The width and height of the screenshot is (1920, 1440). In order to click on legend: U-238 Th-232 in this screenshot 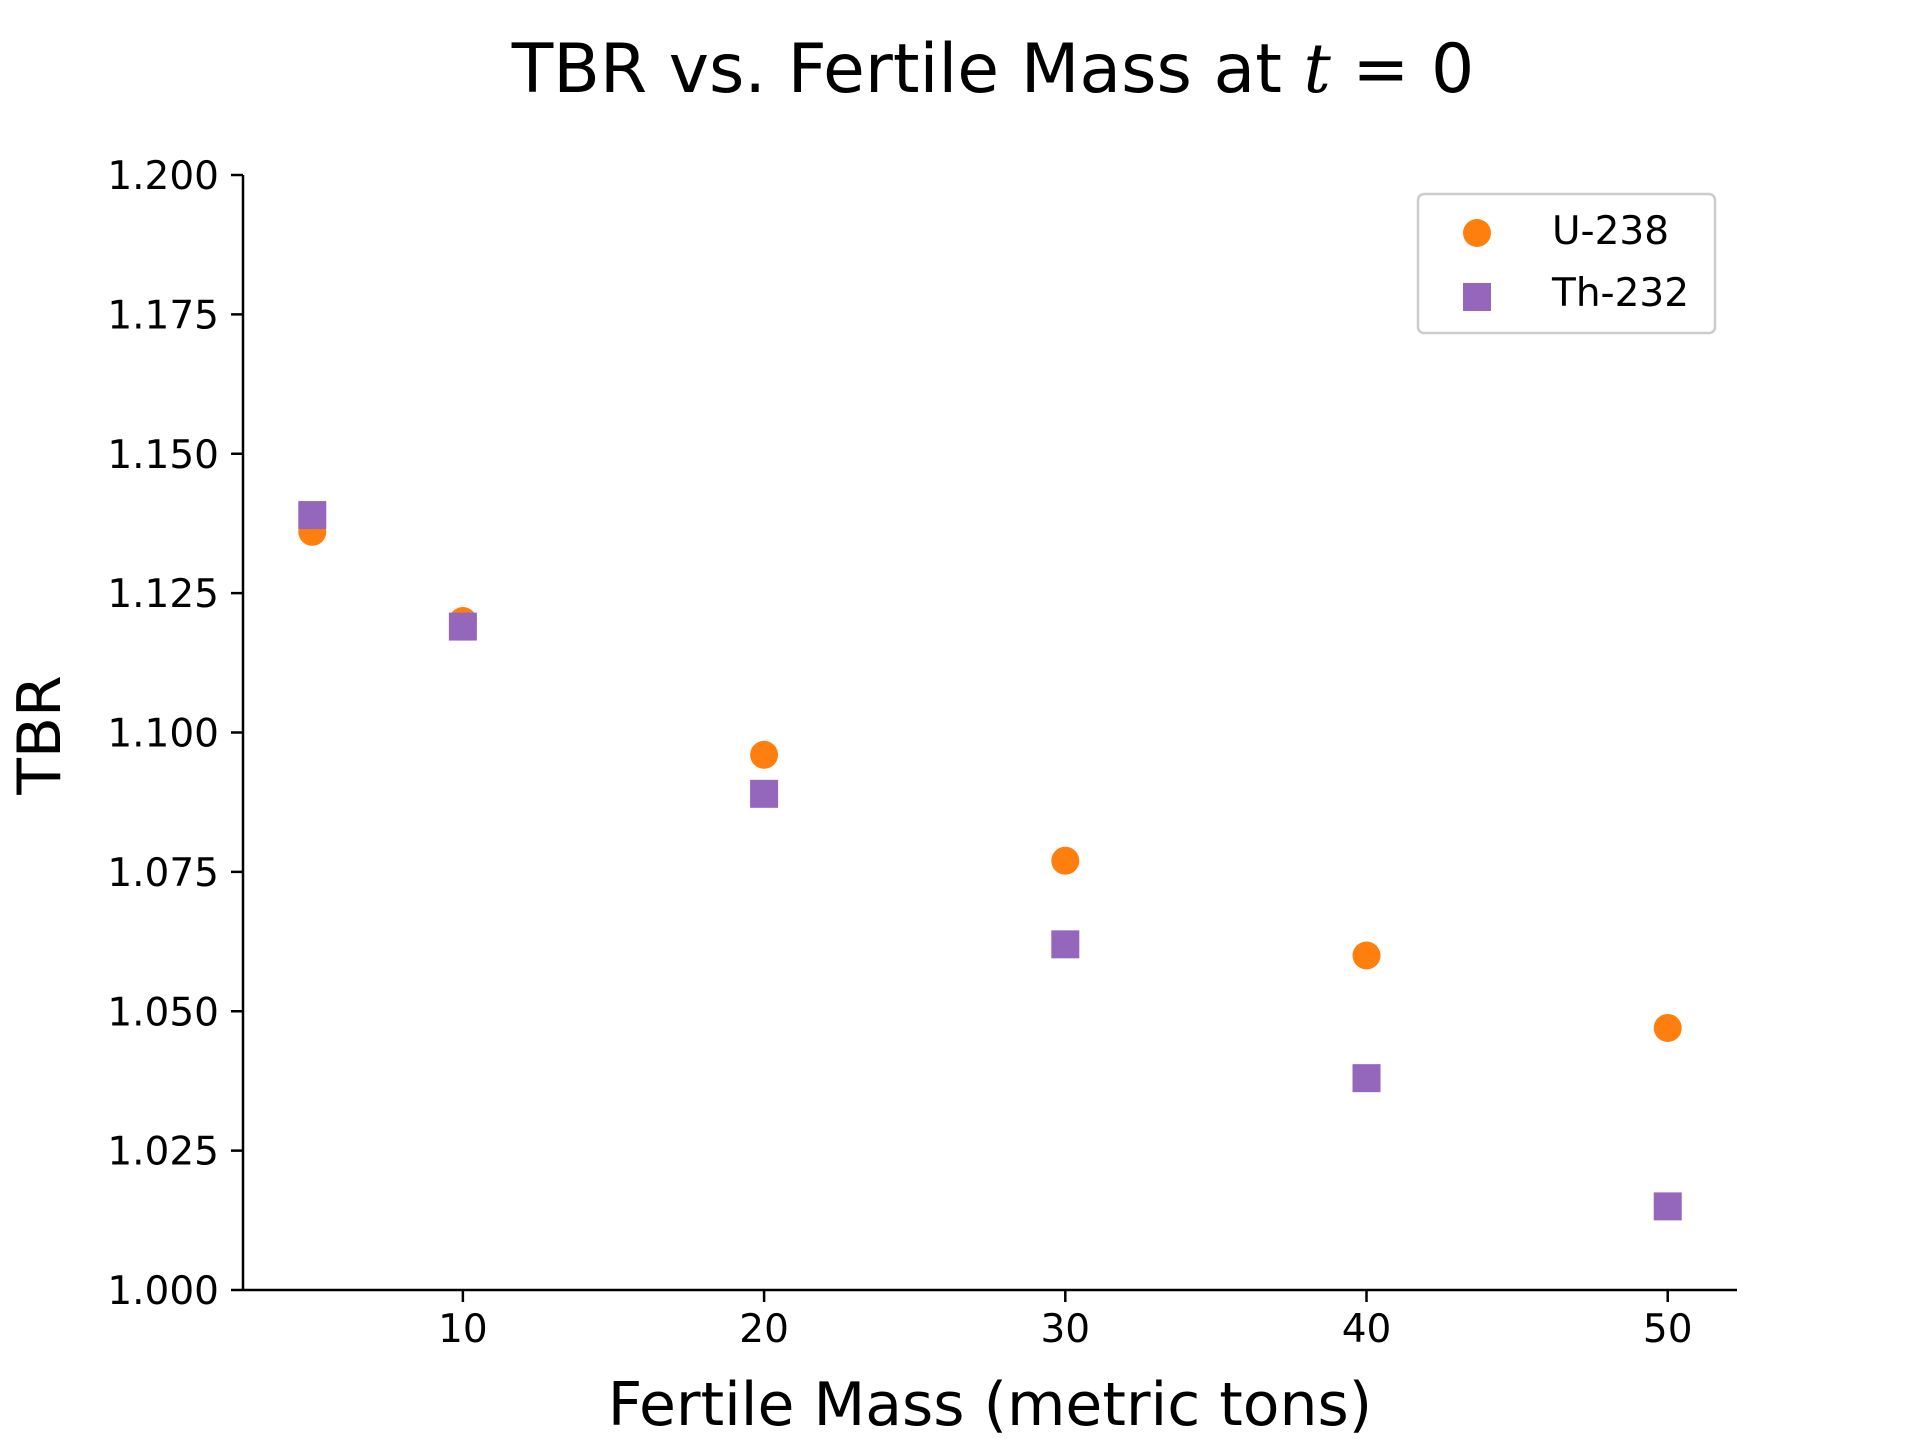, I will do `click(1566, 263)`.